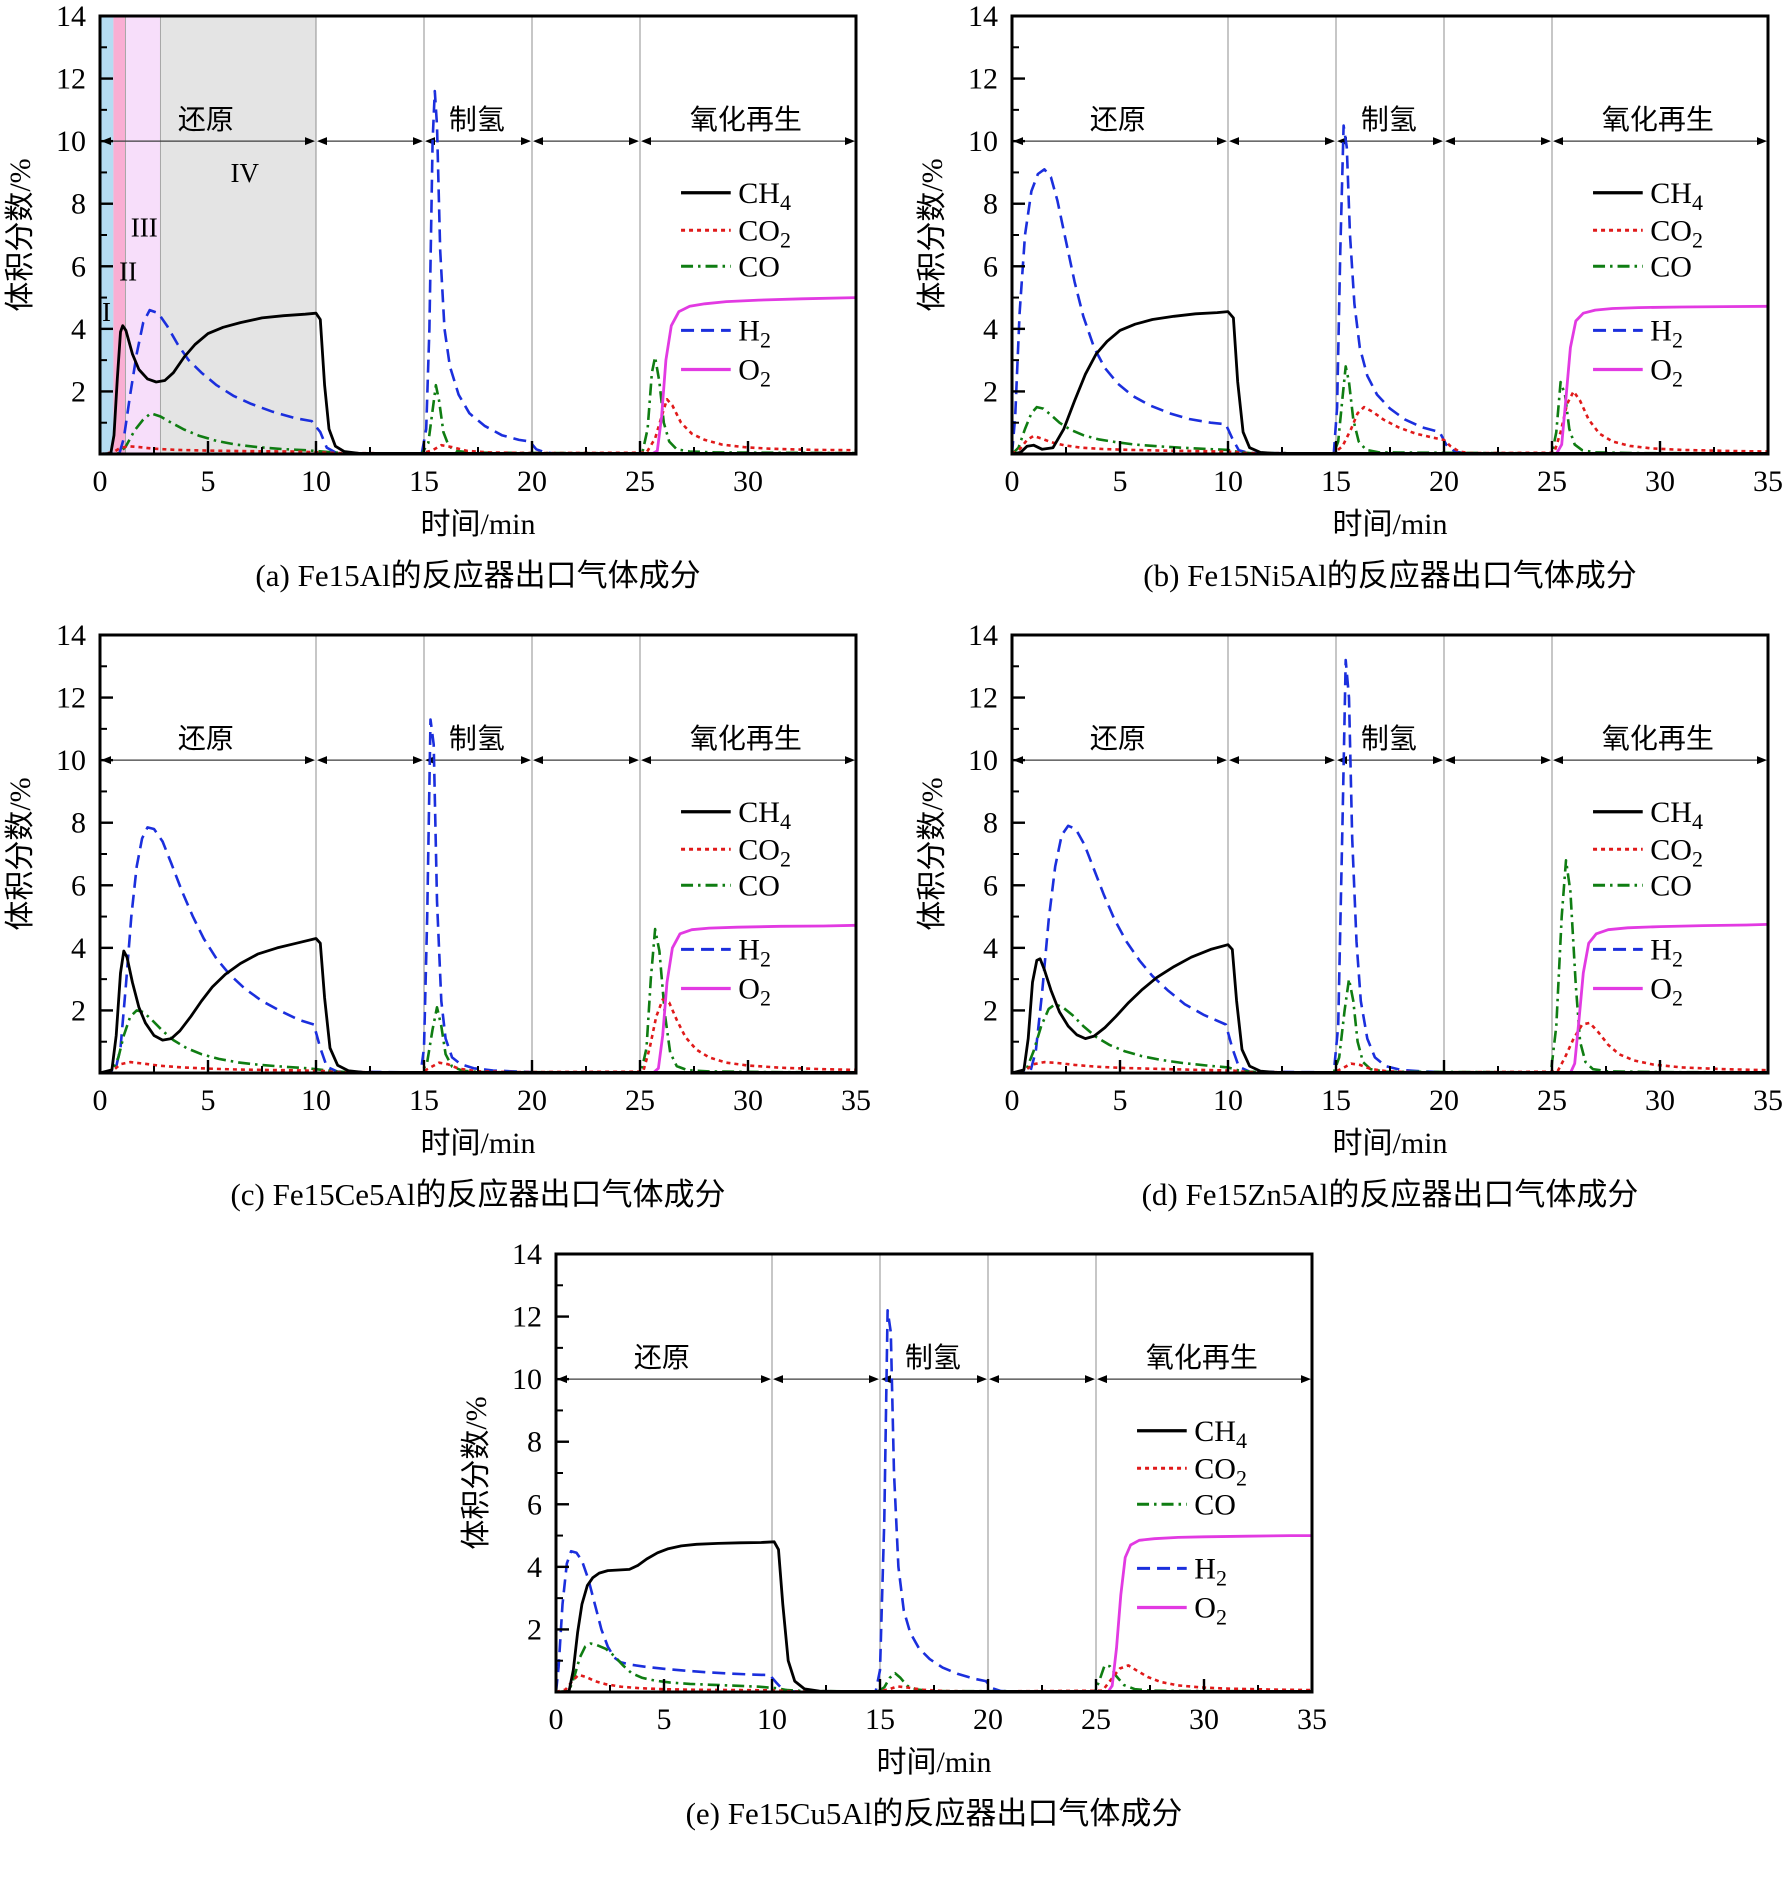 Image resolution: width=1792 pixels, height=1893 pixels. What do you see at coordinates (128, 271) in the screenshot?
I see `stage-label-II: II` at bounding box center [128, 271].